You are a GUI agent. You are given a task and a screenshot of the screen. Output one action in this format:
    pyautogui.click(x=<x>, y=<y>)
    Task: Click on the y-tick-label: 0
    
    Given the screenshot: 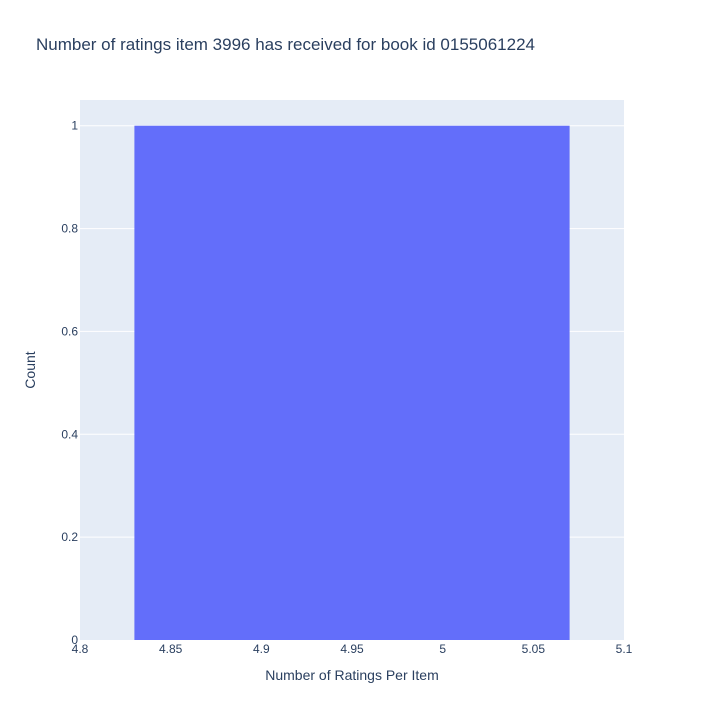 What is the action you would take?
    pyautogui.click(x=74, y=640)
    